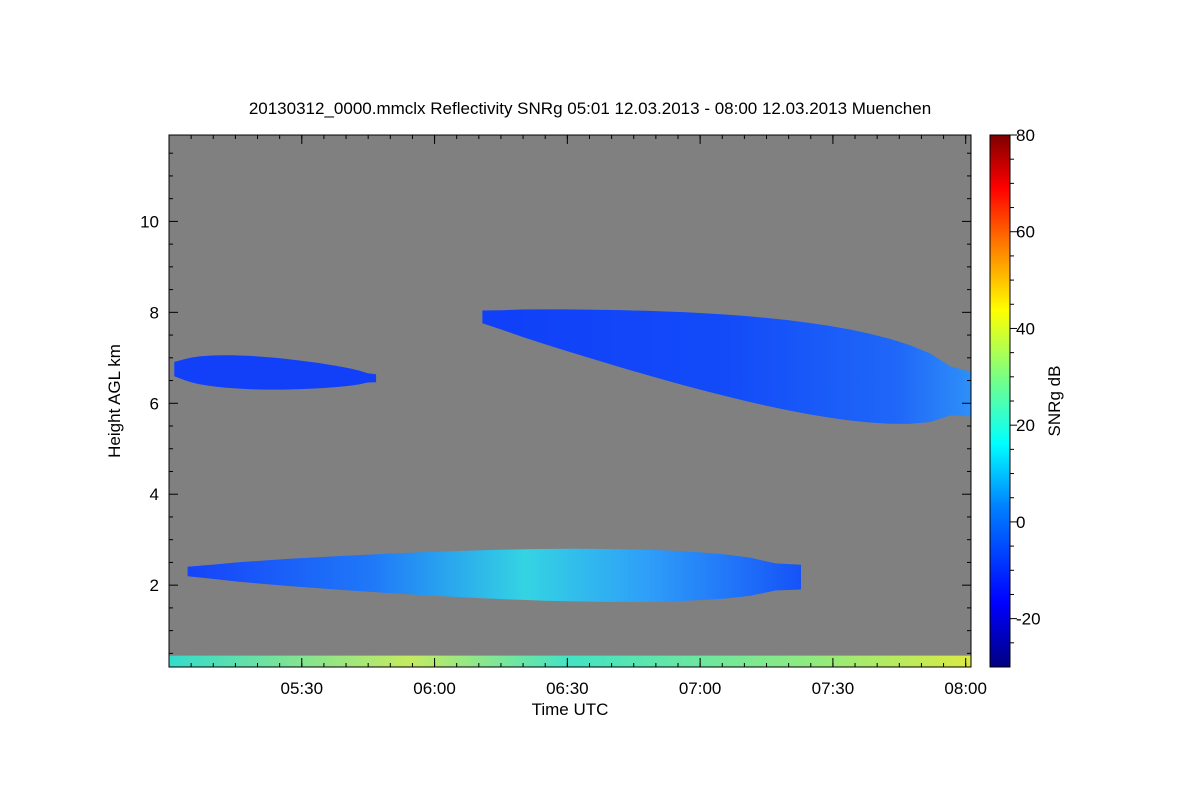 The image size is (1200, 800). Describe the element at coordinates (149, 221) in the screenshot. I see `y-tick-label: 10` at that location.